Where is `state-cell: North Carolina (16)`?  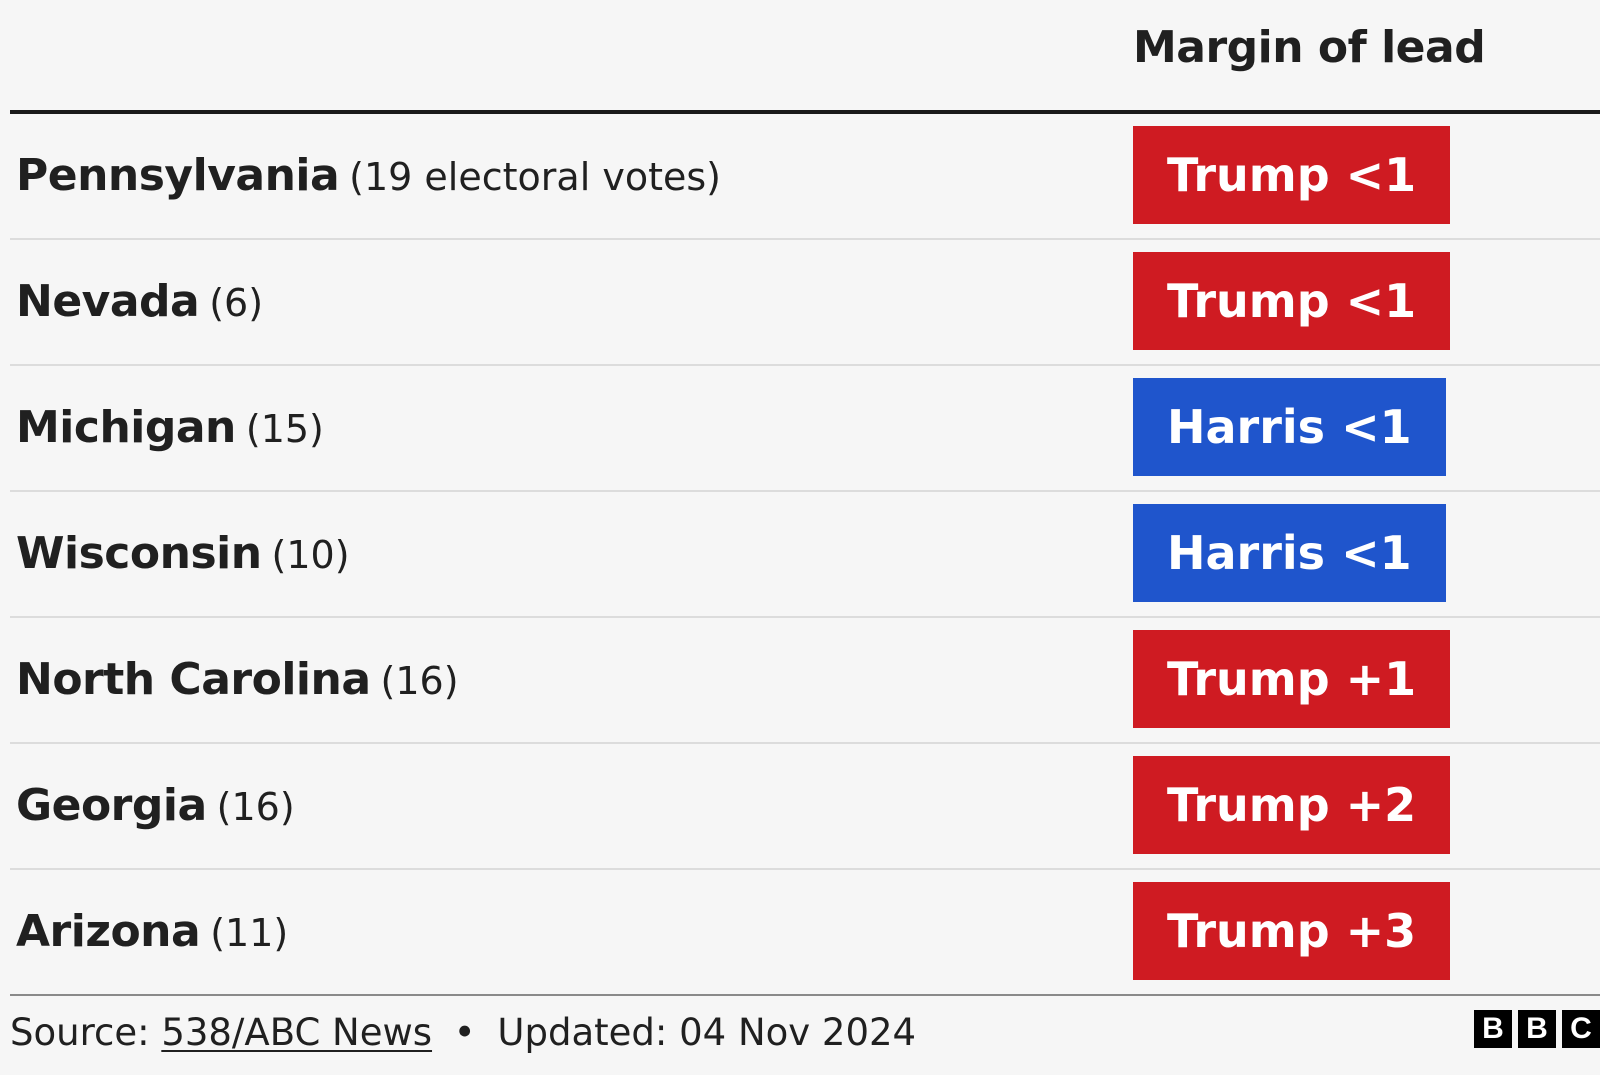 state-cell: North Carolina (16) is located at coordinates (237, 684).